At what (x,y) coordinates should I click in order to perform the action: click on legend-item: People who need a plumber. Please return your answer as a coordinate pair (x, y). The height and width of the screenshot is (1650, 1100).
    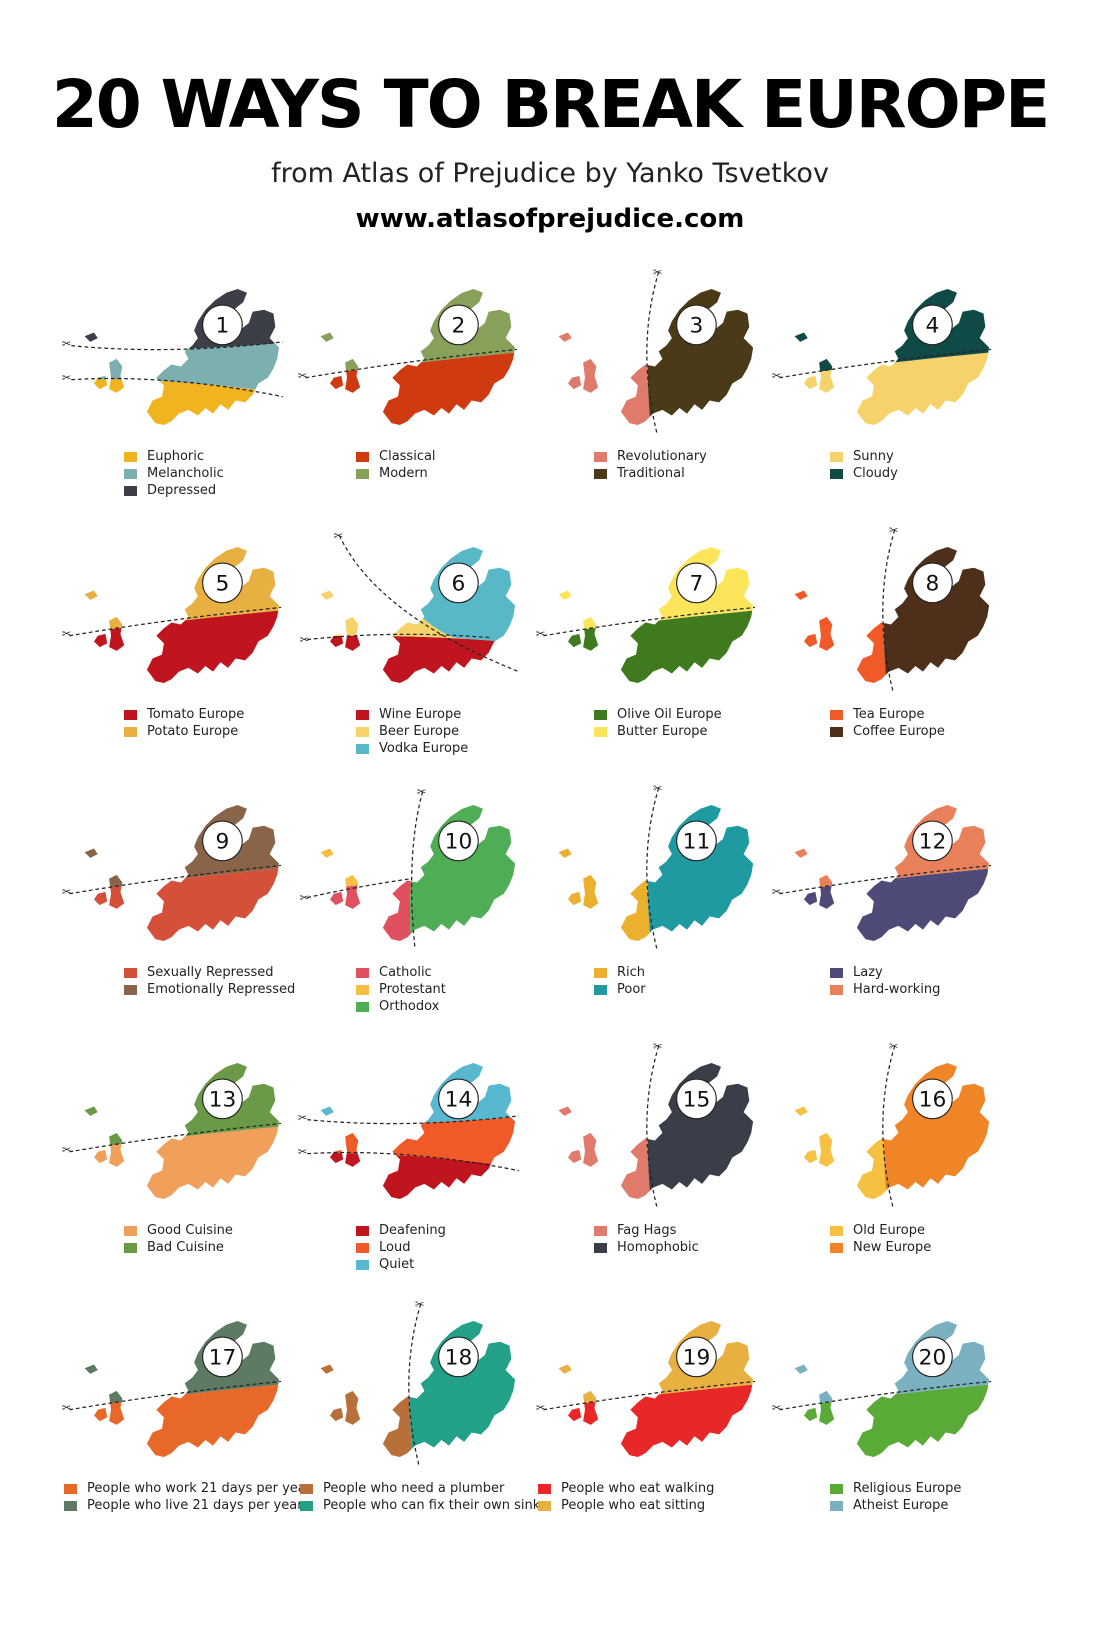
    Looking at the image, I should click on (425, 1488).